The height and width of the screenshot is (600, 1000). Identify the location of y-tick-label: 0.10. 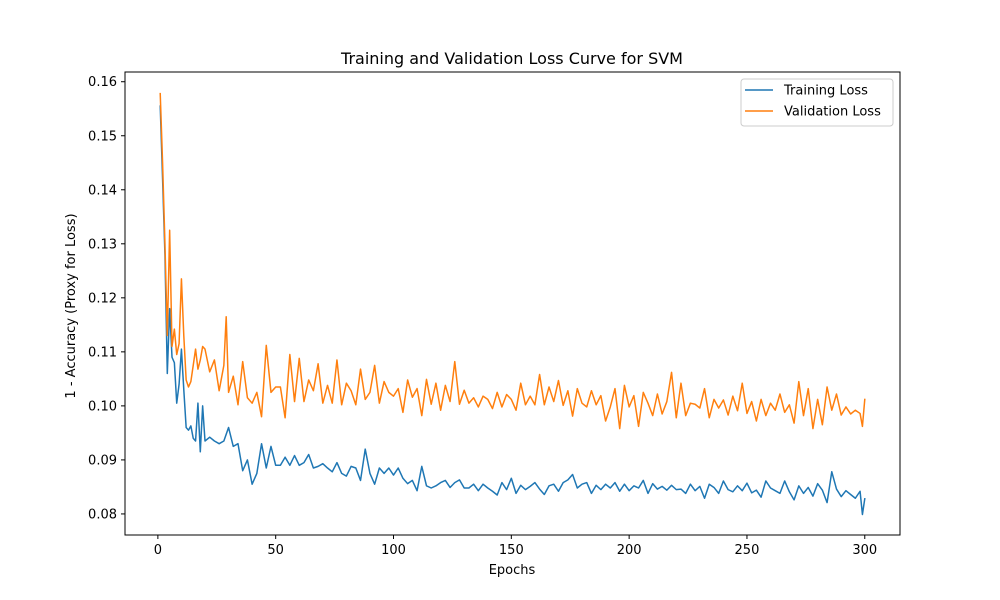
(102, 406).